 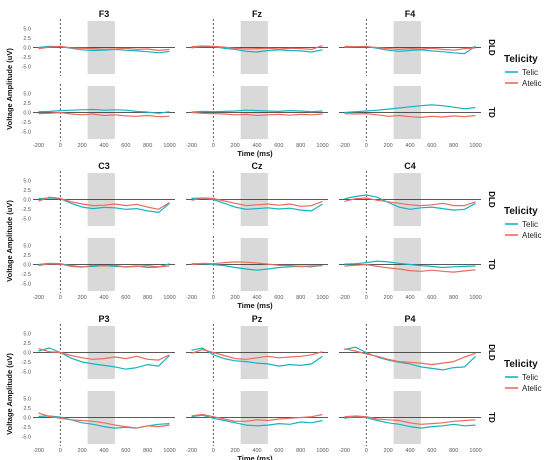 I want to click on row-strip-DLD: DLD, so click(x=491, y=352).